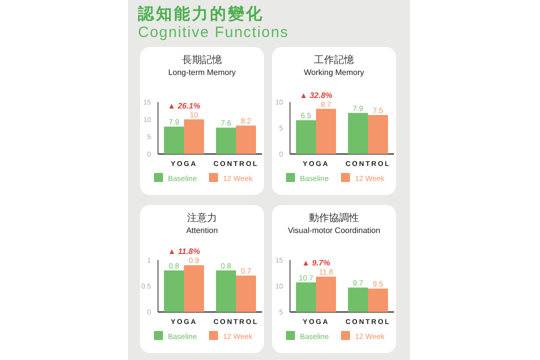 Image resolution: width=540 pixels, height=360 pixels. I want to click on chart-title: 注意力, so click(202, 218).